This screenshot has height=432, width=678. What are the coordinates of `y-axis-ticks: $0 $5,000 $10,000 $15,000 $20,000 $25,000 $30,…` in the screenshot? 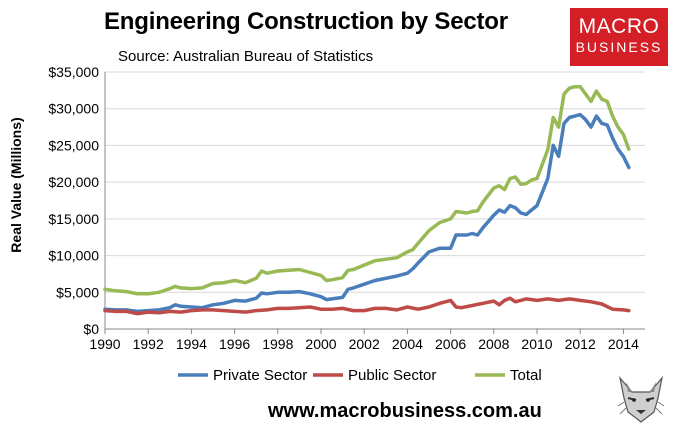 It's located at (73, 200).